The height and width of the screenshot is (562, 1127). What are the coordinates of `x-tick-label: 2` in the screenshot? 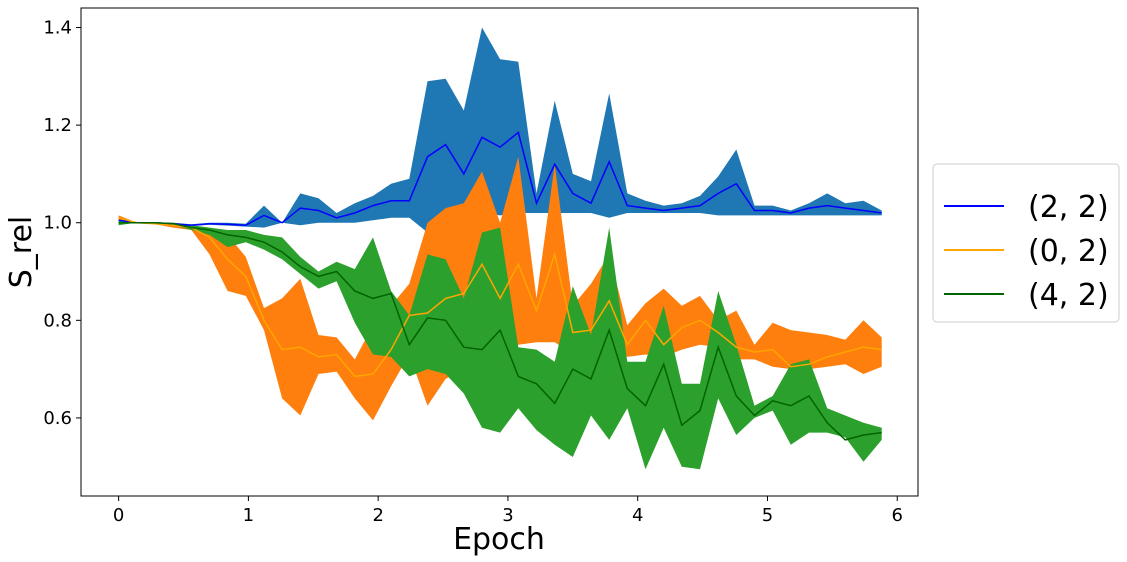 It's located at (377, 515).